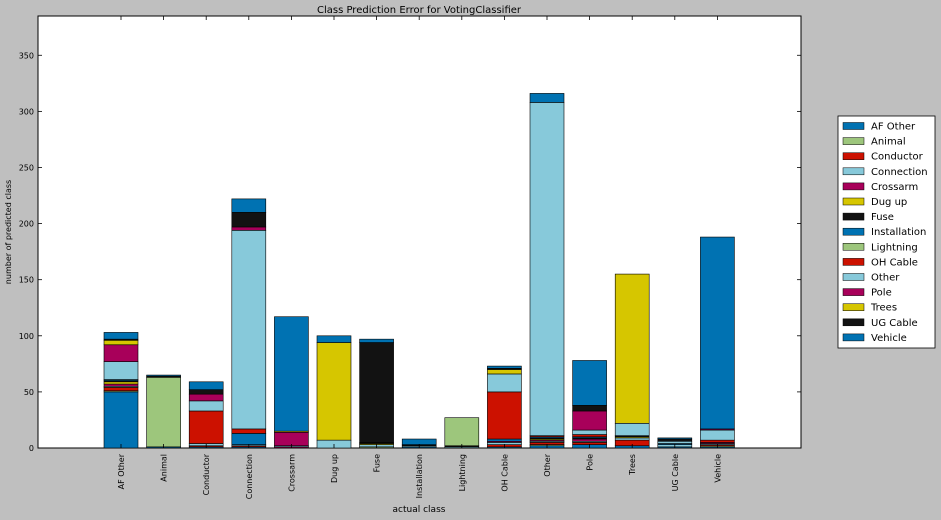 The image size is (941, 520). Describe the element at coordinates (121, 471) in the screenshot. I see `x-tick-label: AF Other` at that location.